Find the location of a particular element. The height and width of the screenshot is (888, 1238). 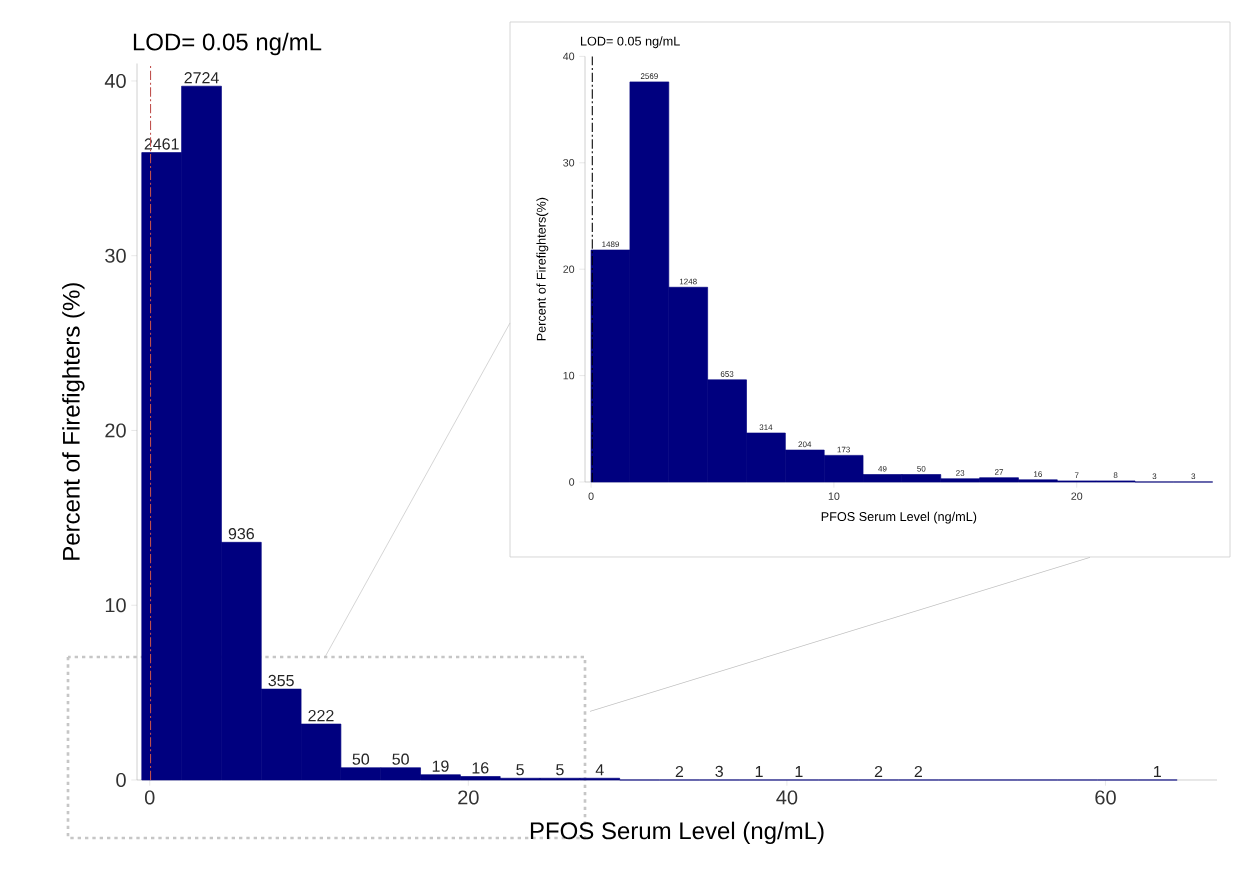

annotation: 49 is located at coordinates (882, 468).